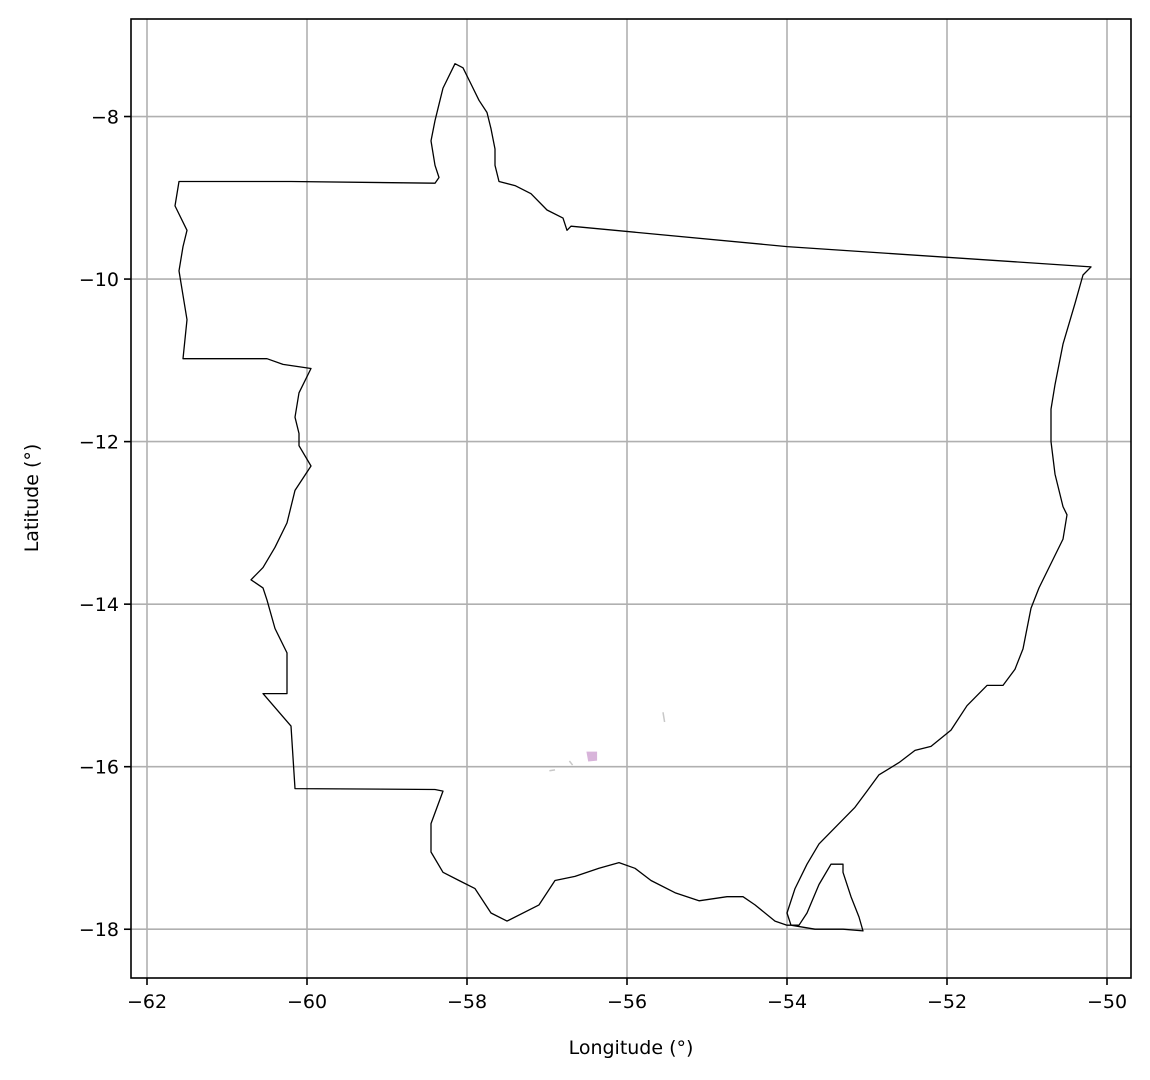  What do you see at coordinates (307, 1002) in the screenshot?
I see `x-tick-label: −60` at bounding box center [307, 1002].